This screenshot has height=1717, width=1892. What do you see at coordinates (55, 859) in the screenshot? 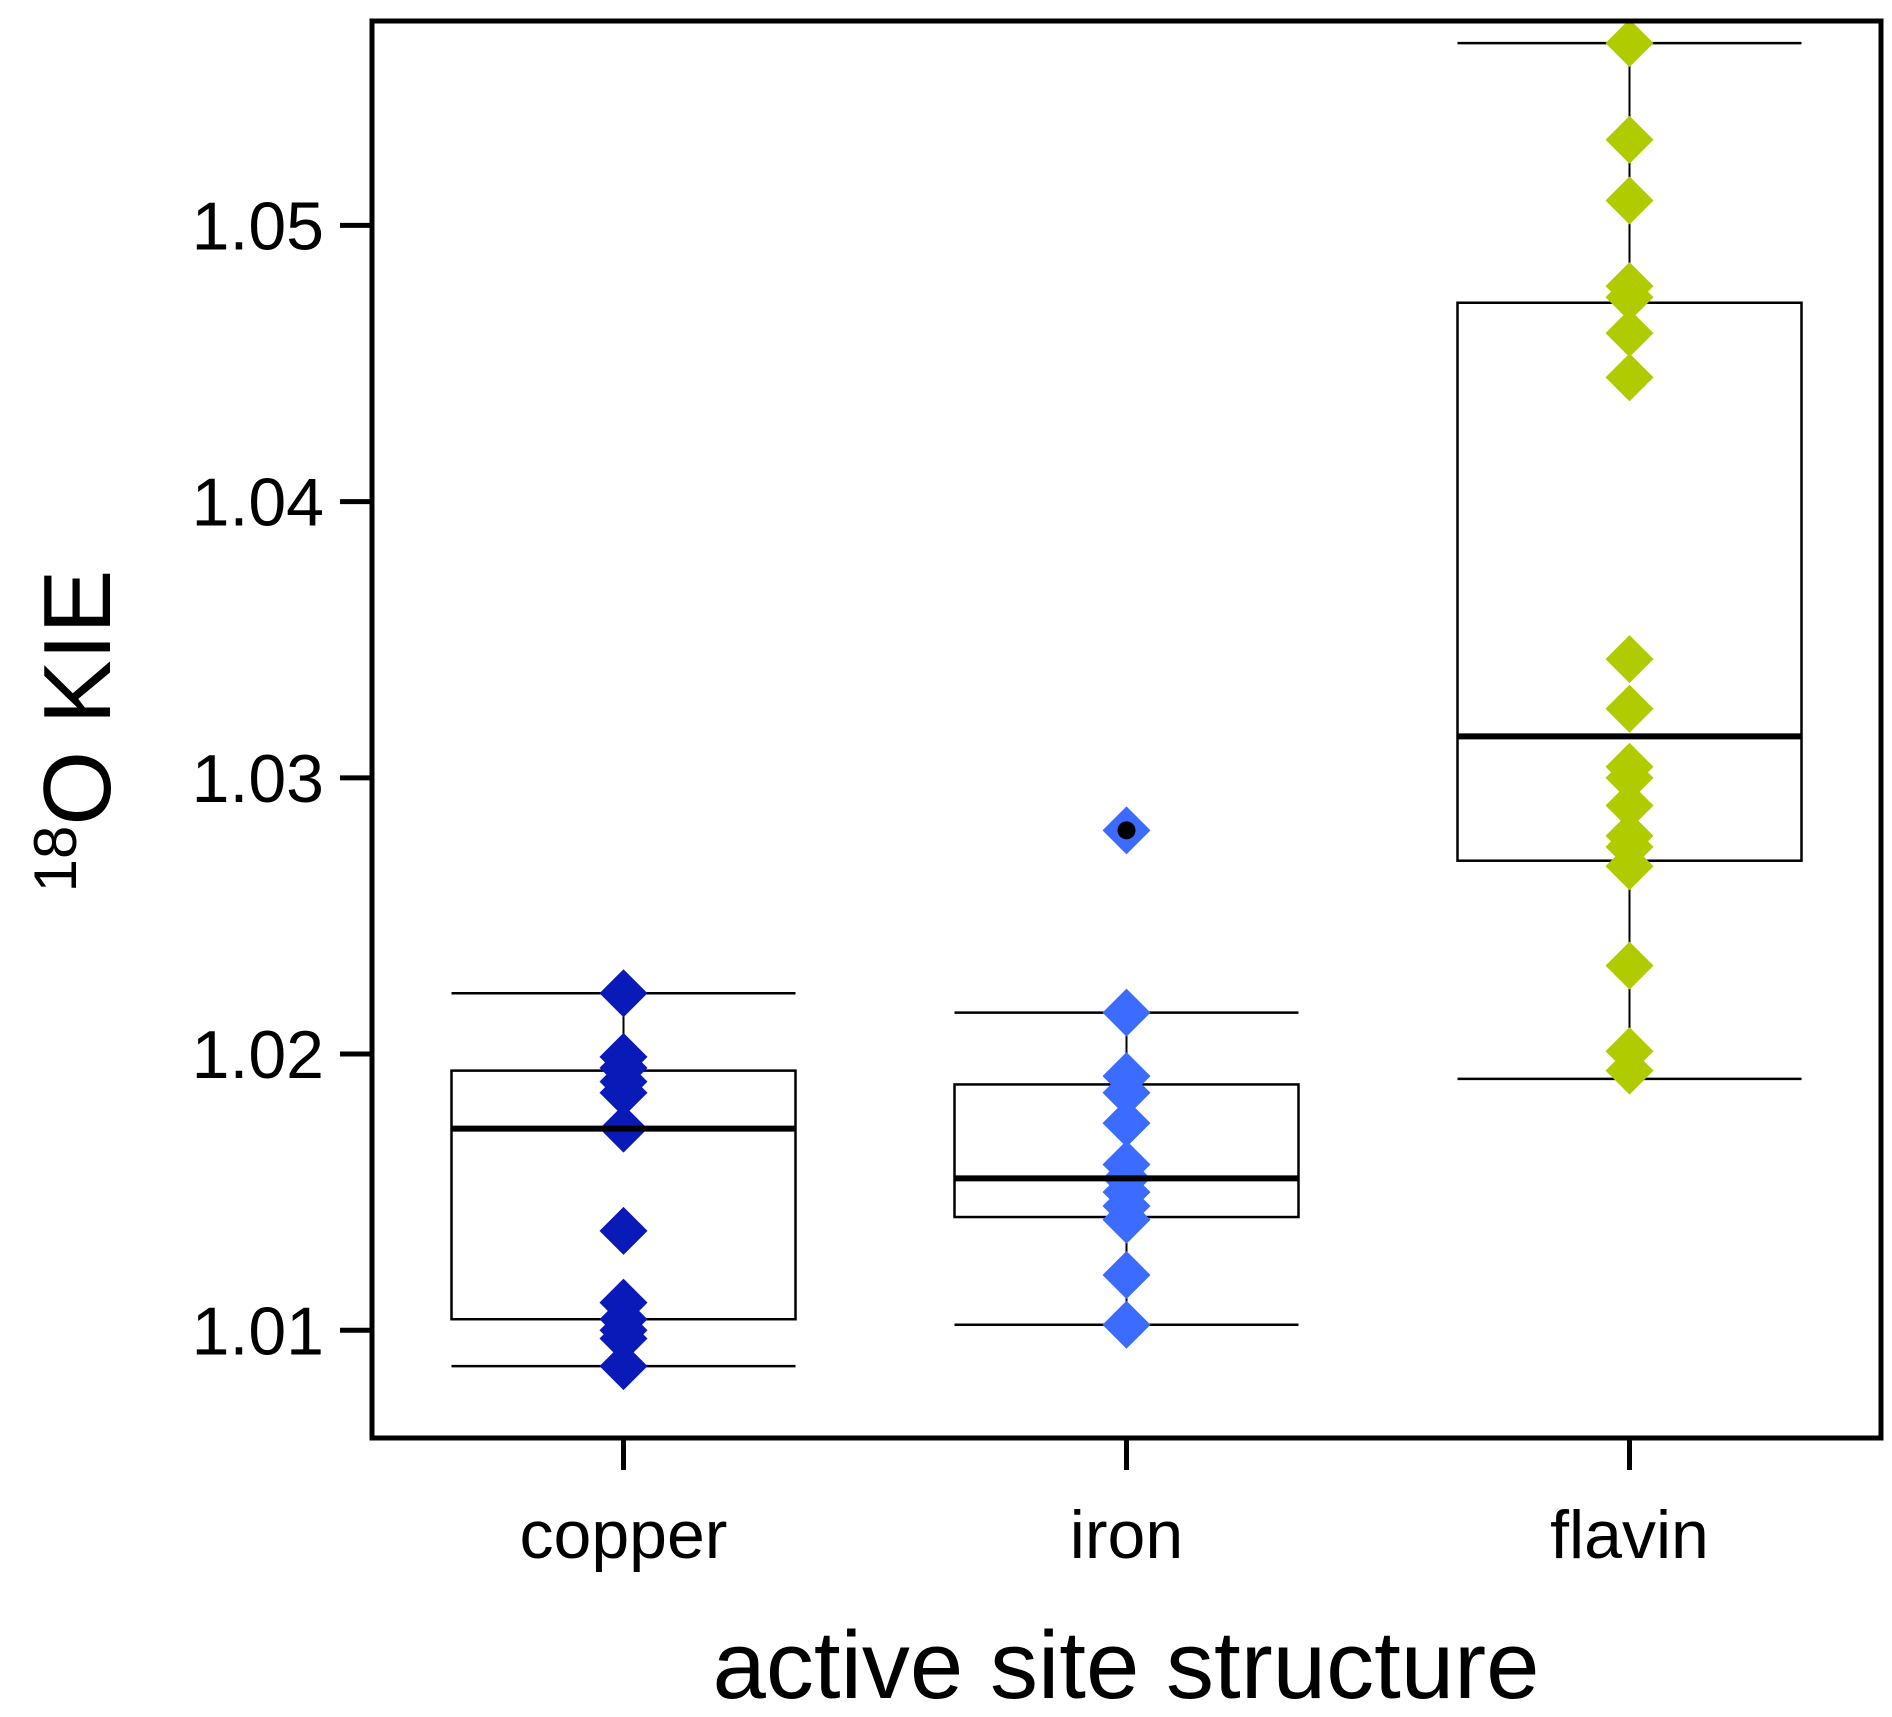
I see `y-axis-title-superscript: 18` at bounding box center [55, 859].